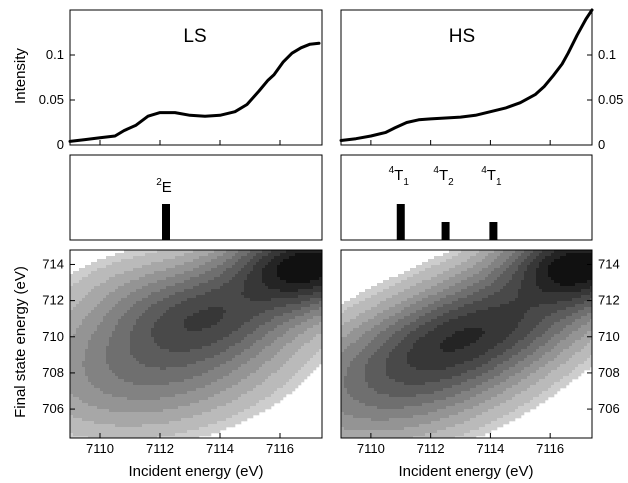  Describe the element at coordinates (466, 197) in the screenshot. I see `frame-mid-hs` at that location.